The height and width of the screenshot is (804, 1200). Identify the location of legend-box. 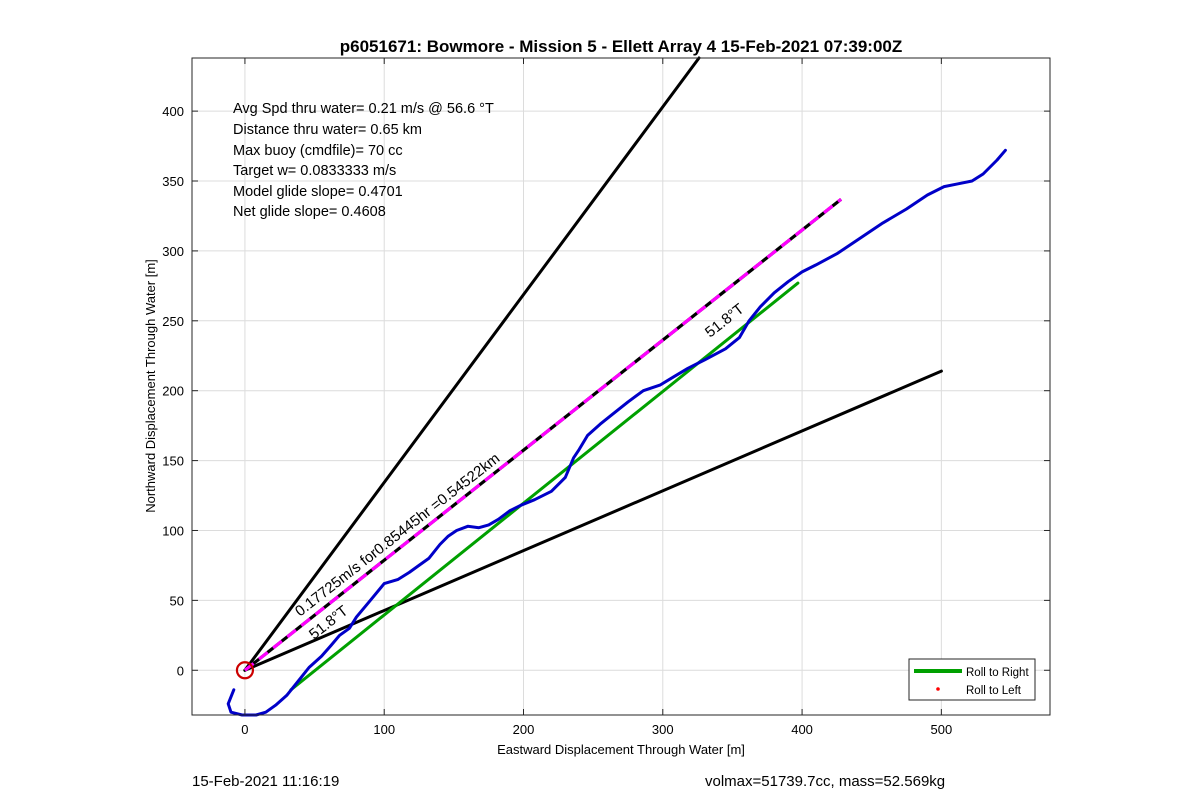
(972, 679).